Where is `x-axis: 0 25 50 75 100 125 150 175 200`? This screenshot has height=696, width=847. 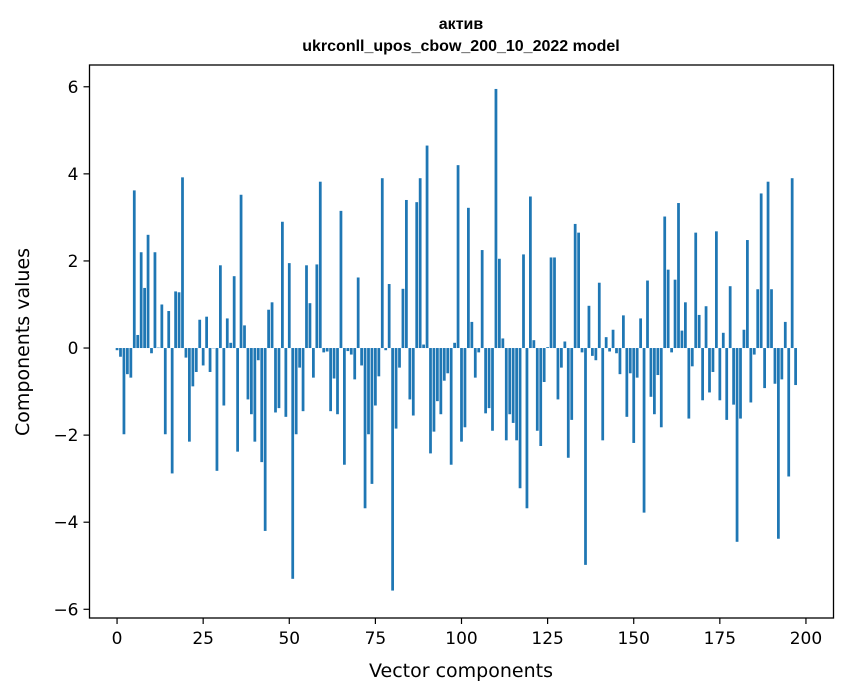 x-axis: 0 25 50 75 100 125 150 175 200 is located at coordinates (467, 633).